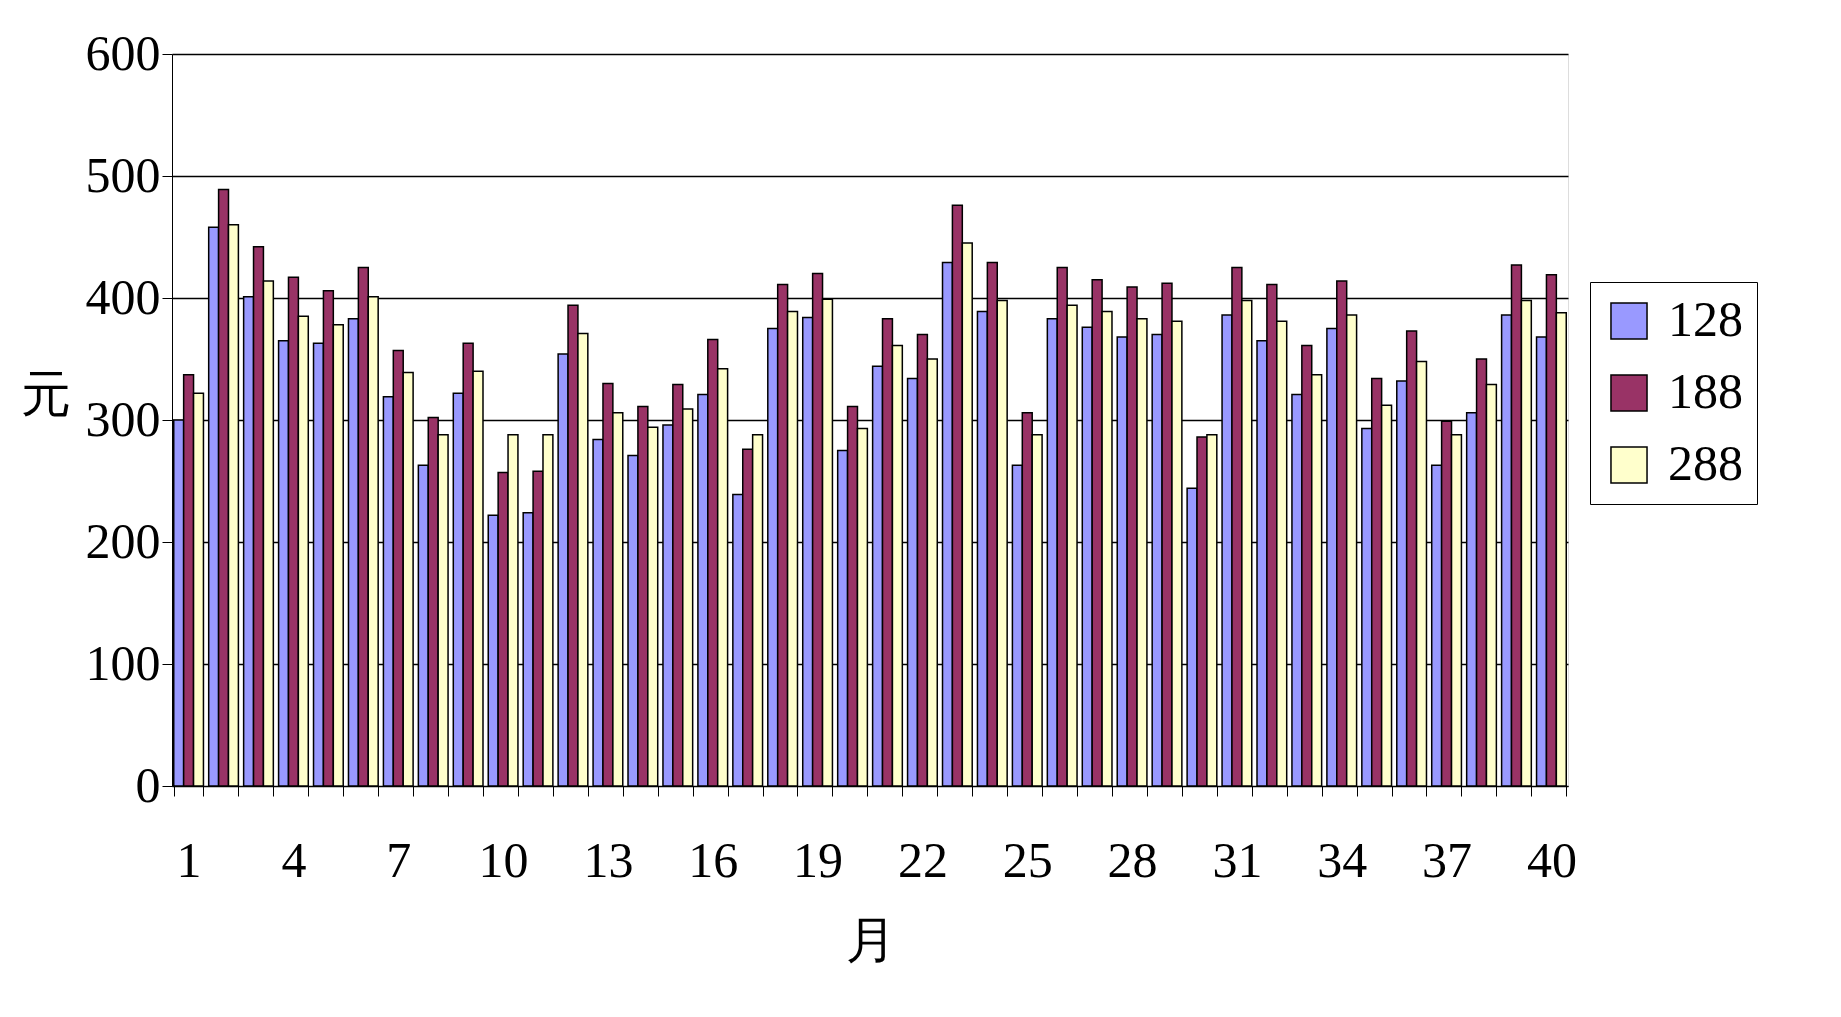 The width and height of the screenshot is (1841, 1017). I want to click on x-tick-label: 40, so click(1551, 859).